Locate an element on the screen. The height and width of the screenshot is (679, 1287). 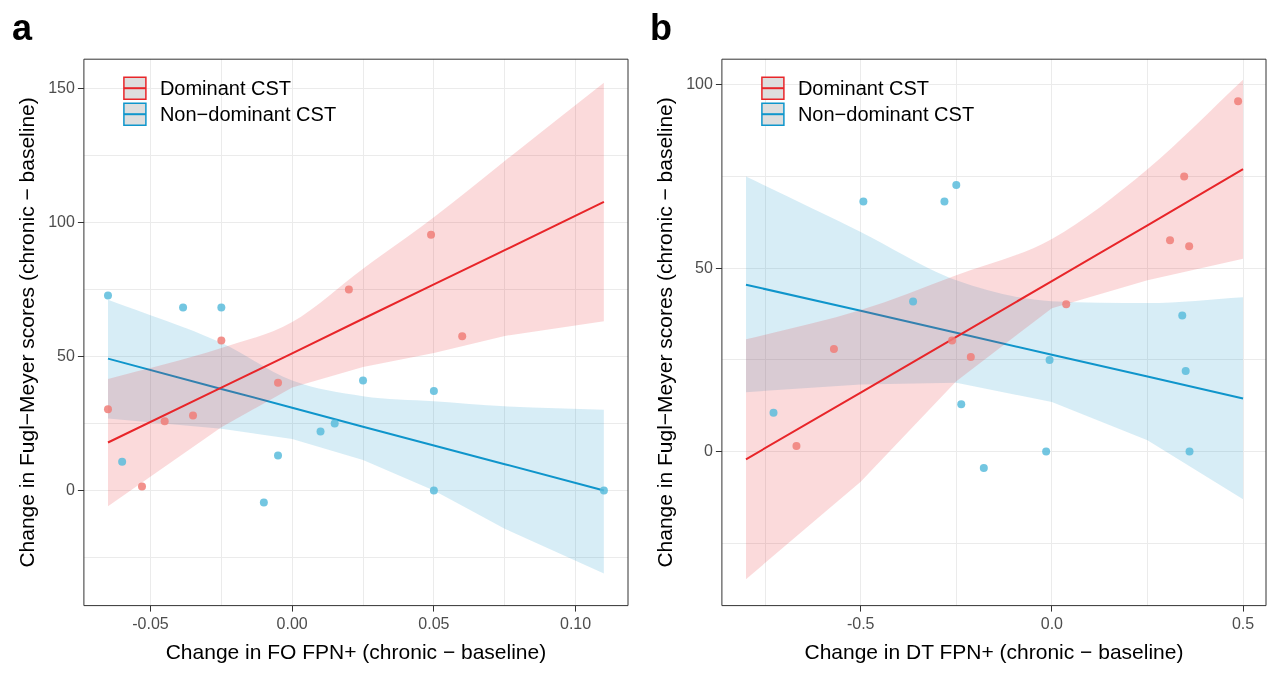
y-tick-label: 150 is located at coordinates (61, 88).